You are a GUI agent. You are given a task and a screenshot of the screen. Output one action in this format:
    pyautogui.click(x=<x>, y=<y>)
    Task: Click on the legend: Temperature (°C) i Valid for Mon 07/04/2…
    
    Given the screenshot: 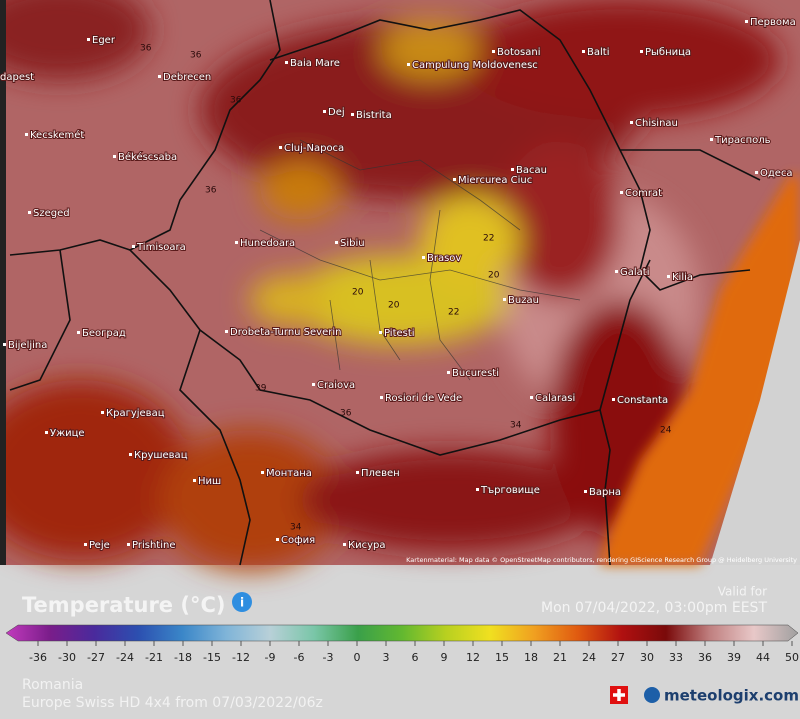 What is the action you would take?
    pyautogui.click(x=402, y=624)
    